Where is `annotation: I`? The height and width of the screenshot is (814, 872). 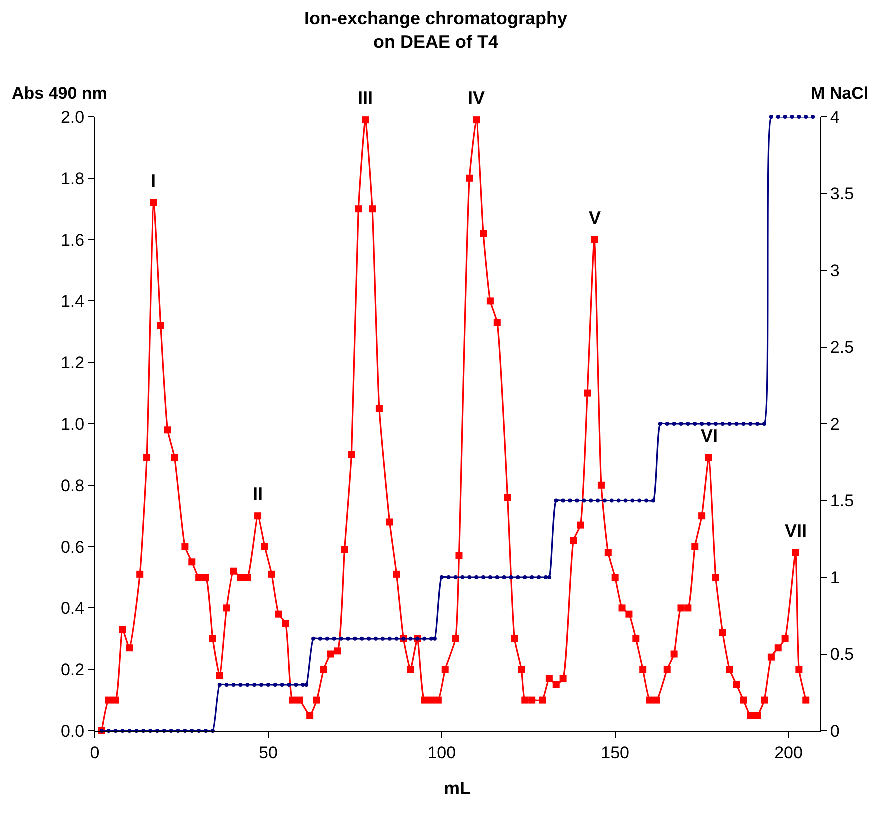
annotation: I is located at coordinates (153, 181).